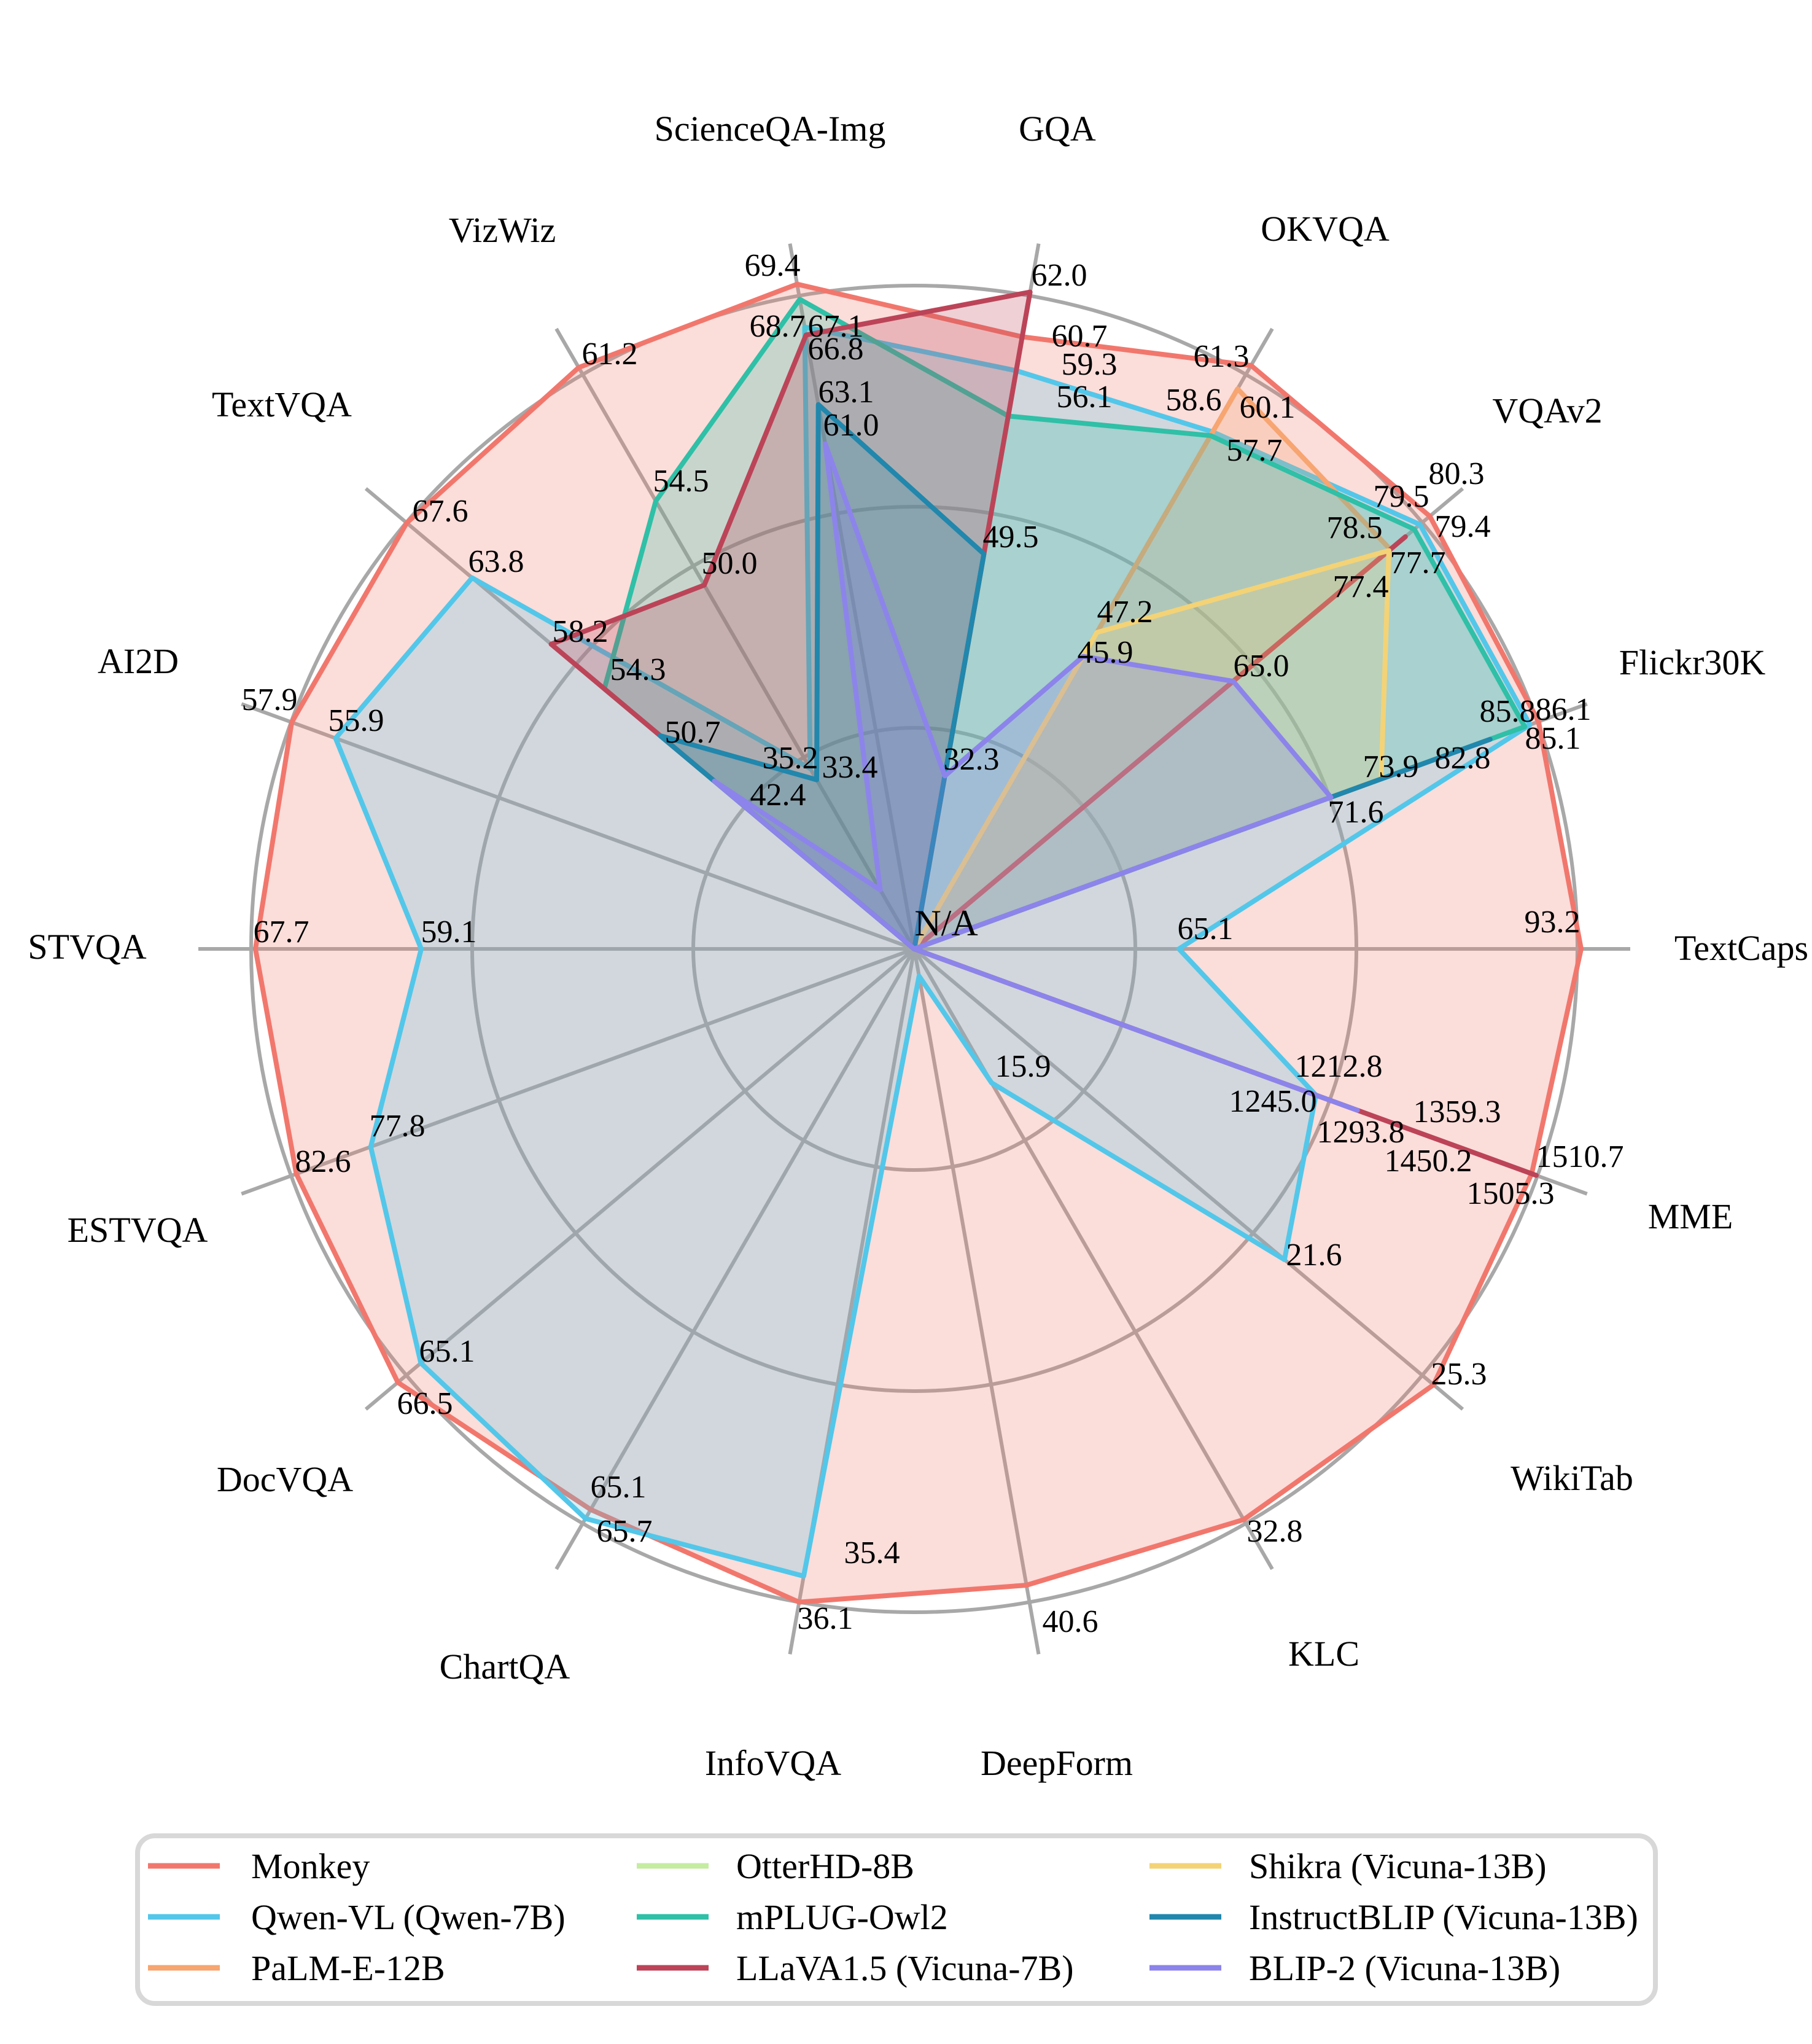 This screenshot has height=2044, width=1812. I want to click on svg-text: 77.4, so click(1361, 586).